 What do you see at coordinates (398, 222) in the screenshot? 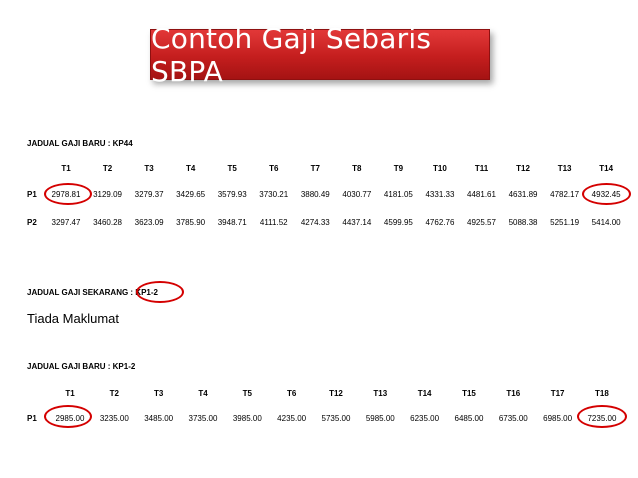
I see `table-cell: 4599.95` at bounding box center [398, 222].